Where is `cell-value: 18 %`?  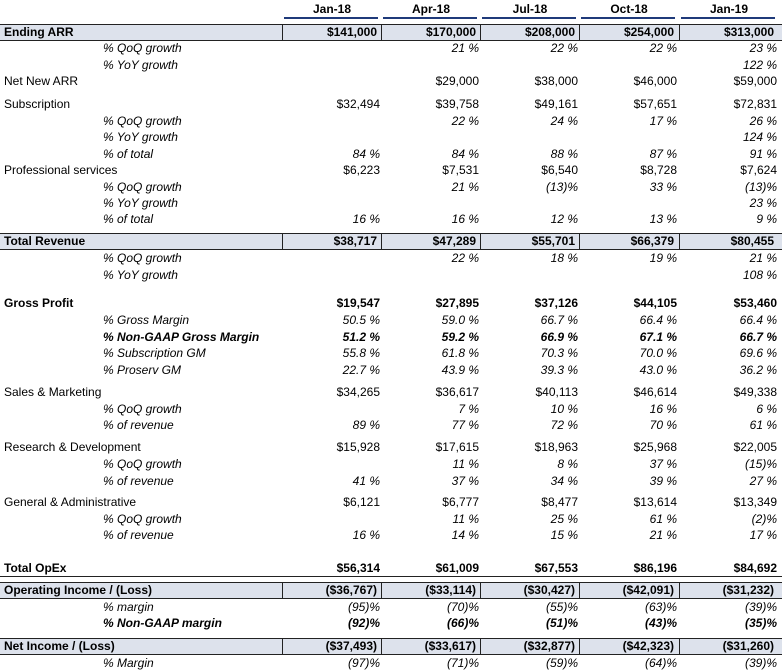
cell-value: 18 % is located at coordinates (564, 258).